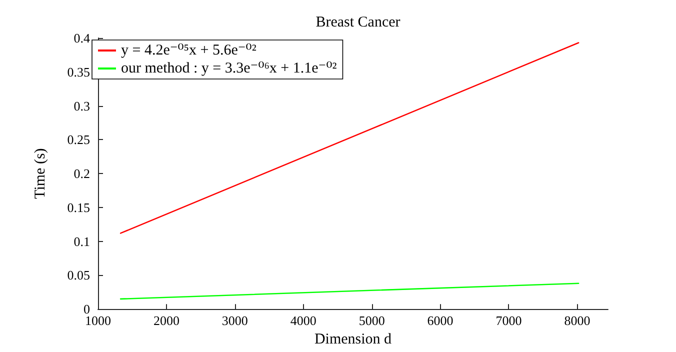 Image resolution: width=676 pixels, height=352 pixels. What do you see at coordinates (40, 173) in the screenshot?
I see `y-axis-title: Time (s)` at bounding box center [40, 173].